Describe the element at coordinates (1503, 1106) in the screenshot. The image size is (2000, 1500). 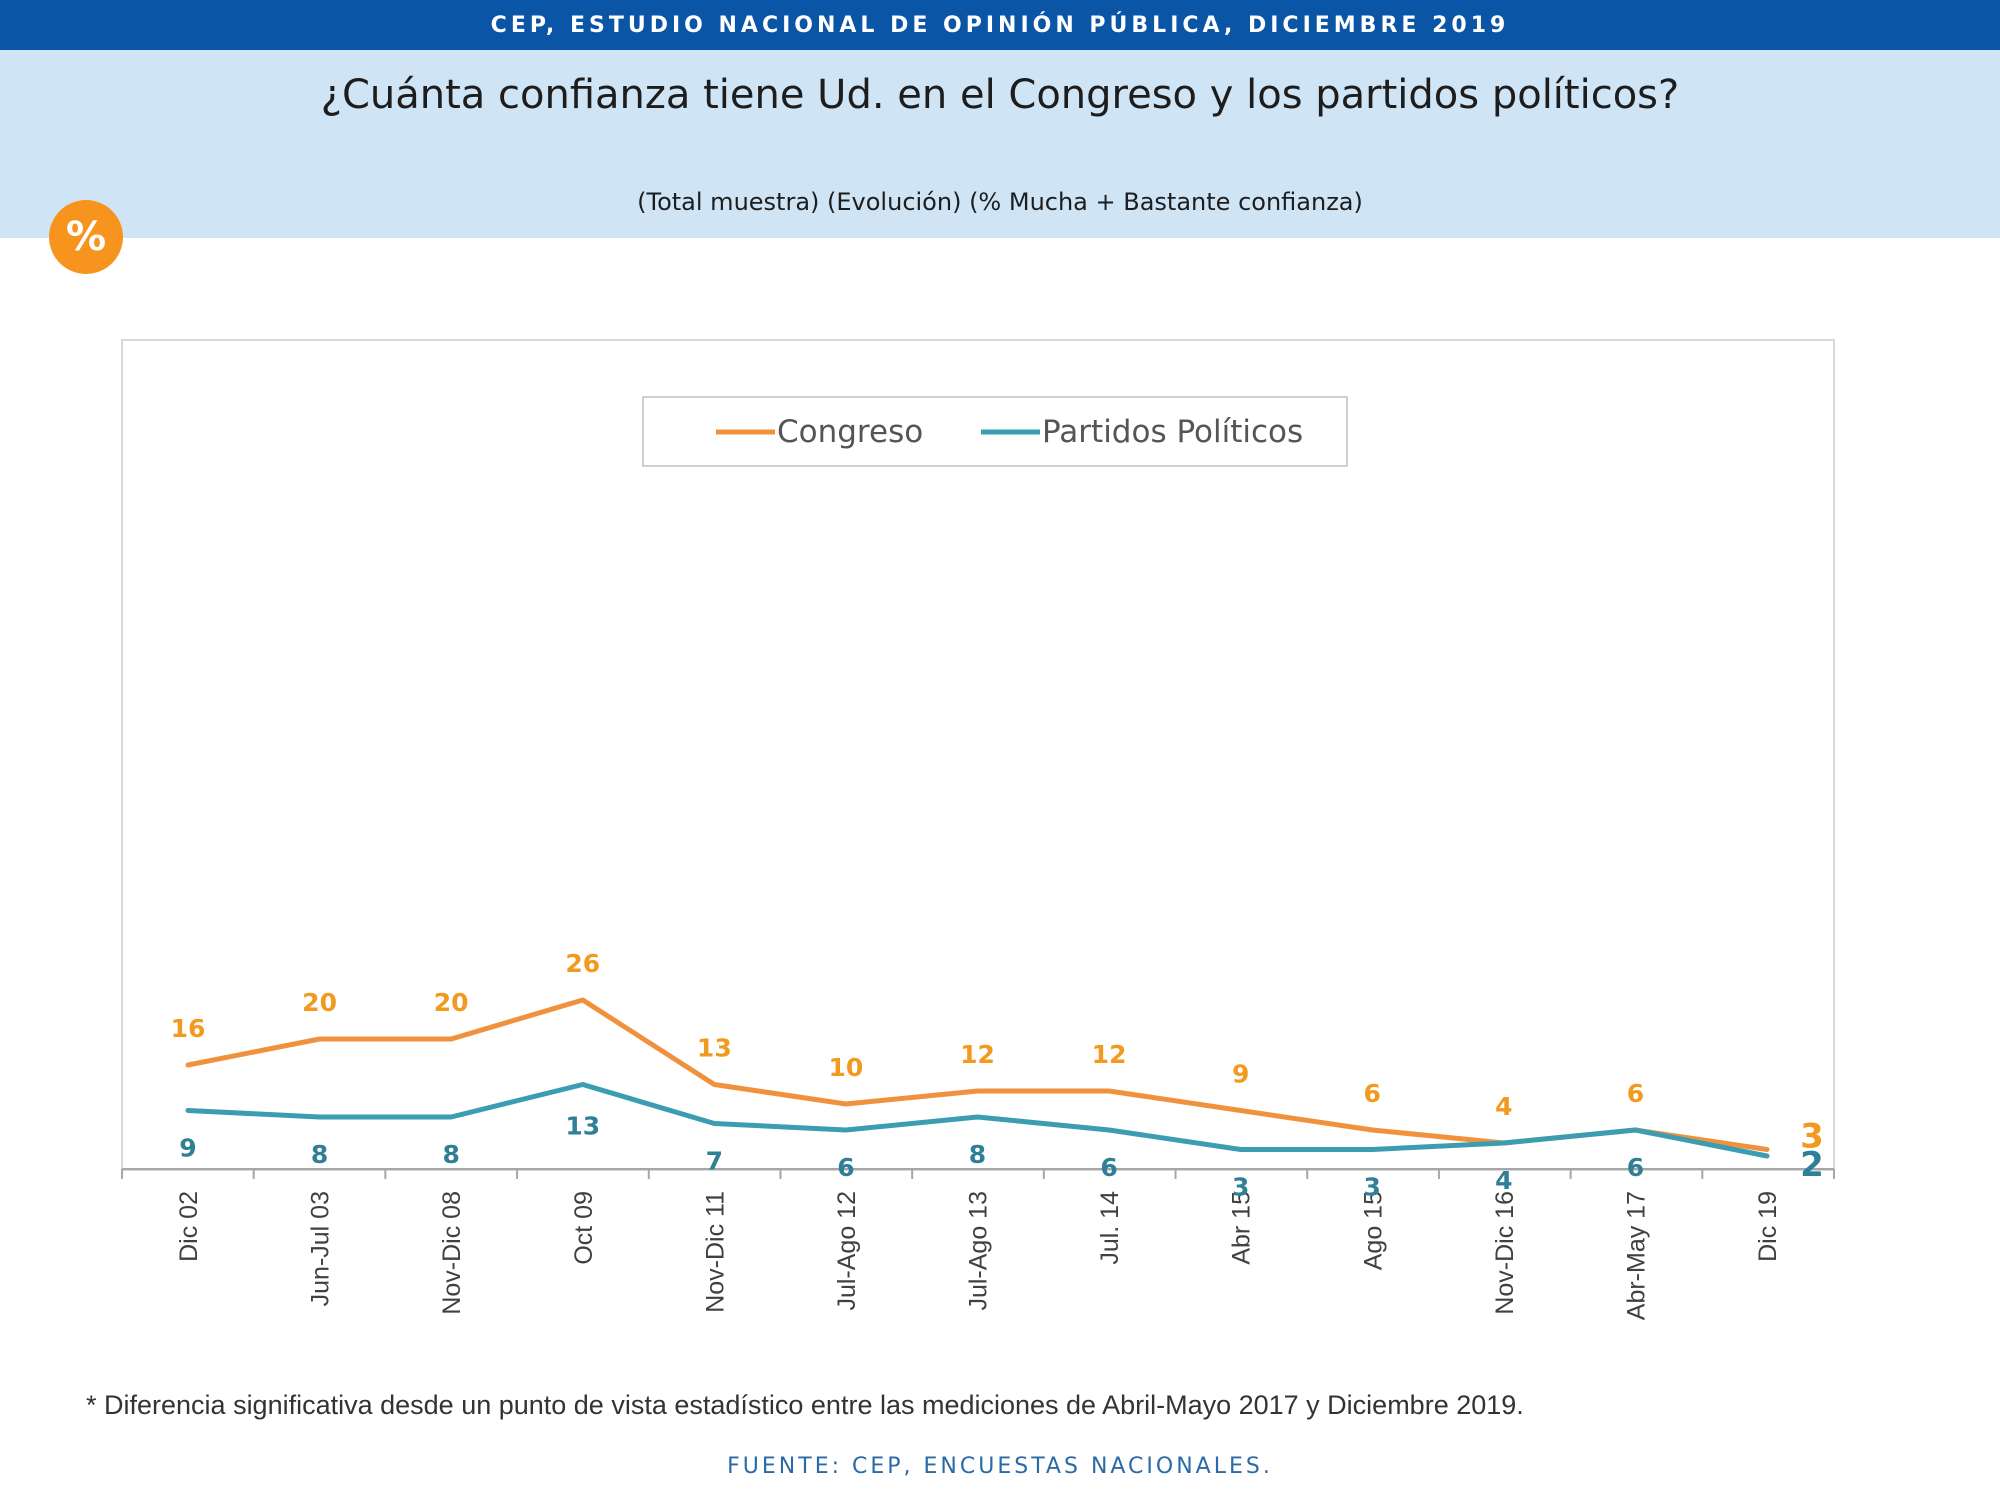
I see `data-label-congreso: 4` at that location.